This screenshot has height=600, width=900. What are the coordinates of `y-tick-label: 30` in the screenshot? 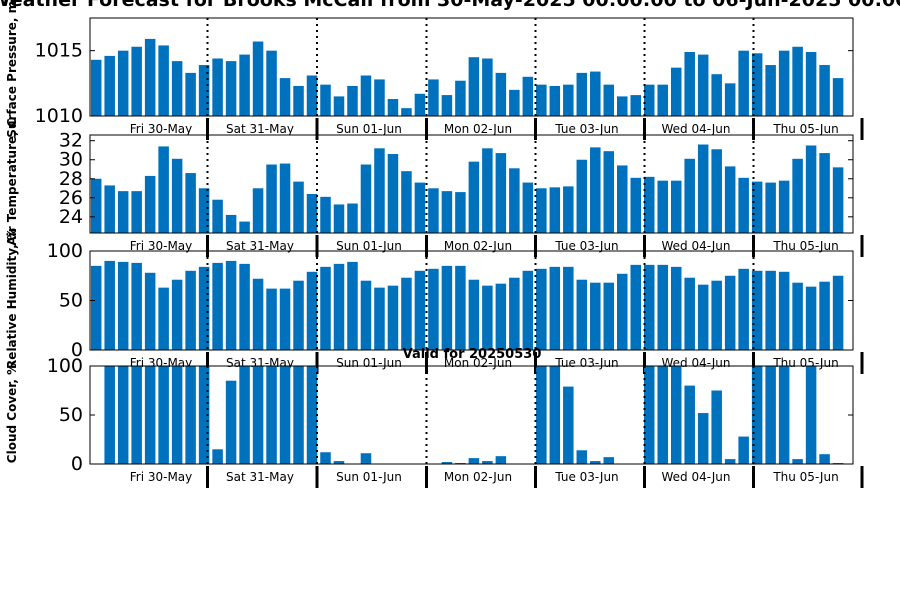 It's located at (71, 160).